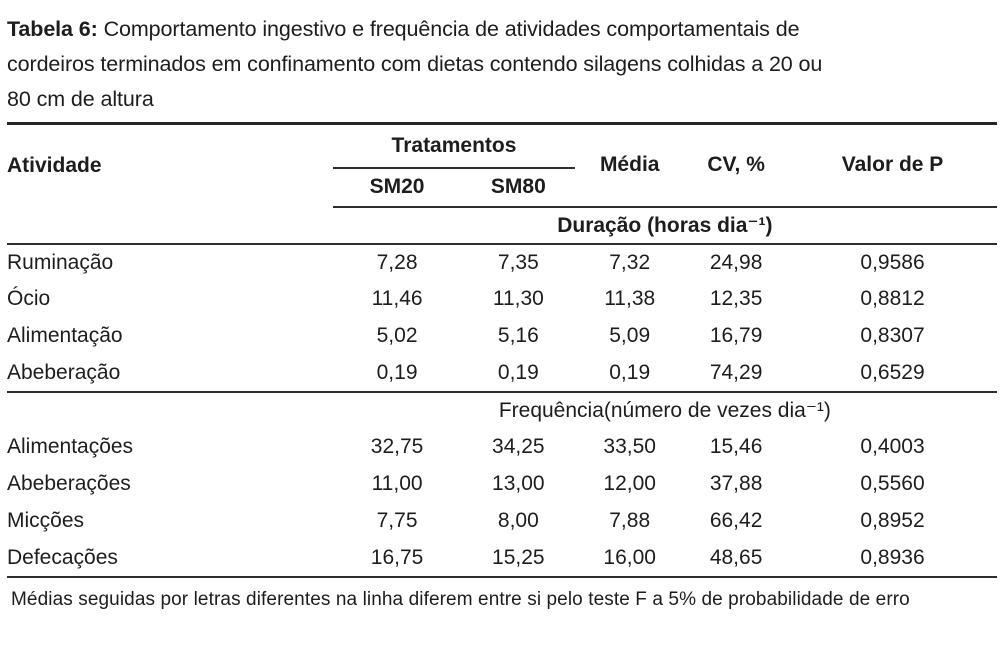 This screenshot has width=1004, height=655. What do you see at coordinates (397, 187) in the screenshot?
I see `column-header-sm20: SM20` at bounding box center [397, 187].